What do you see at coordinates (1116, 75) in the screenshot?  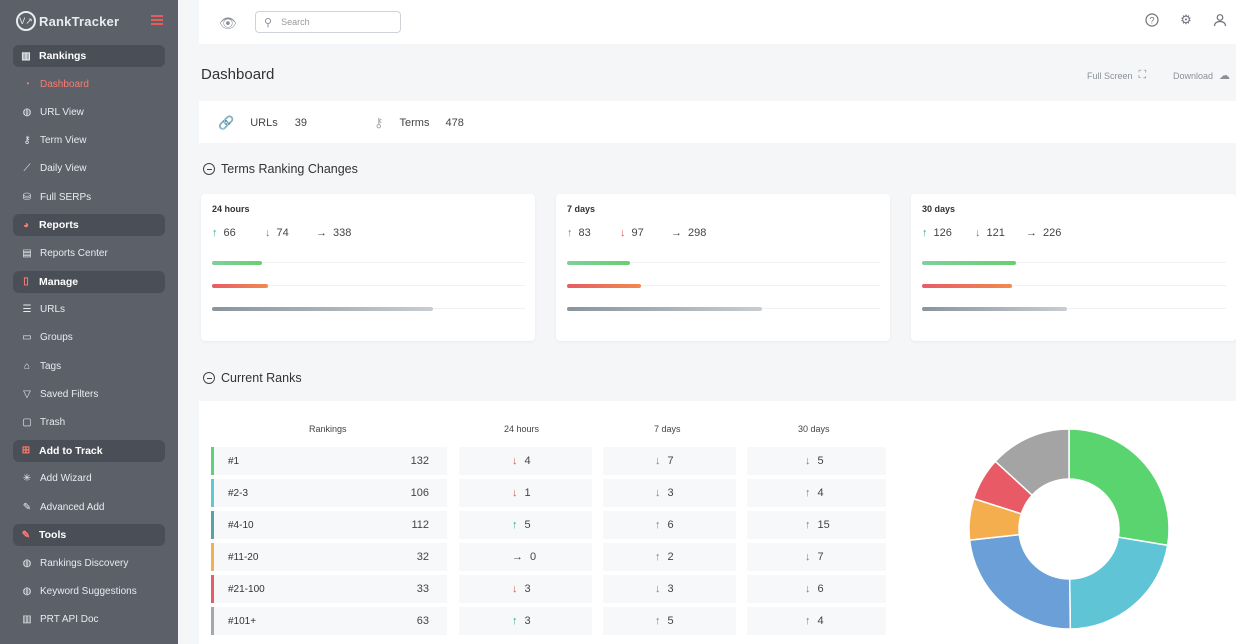 I see `full-screen-button: Full Screen ⛶` at bounding box center [1116, 75].